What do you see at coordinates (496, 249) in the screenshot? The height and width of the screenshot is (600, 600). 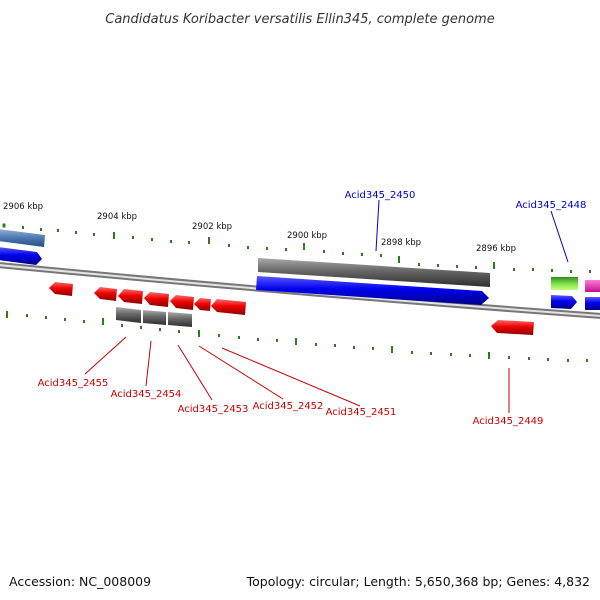 I see `kbp-label: 2896 kbp` at bounding box center [496, 249].